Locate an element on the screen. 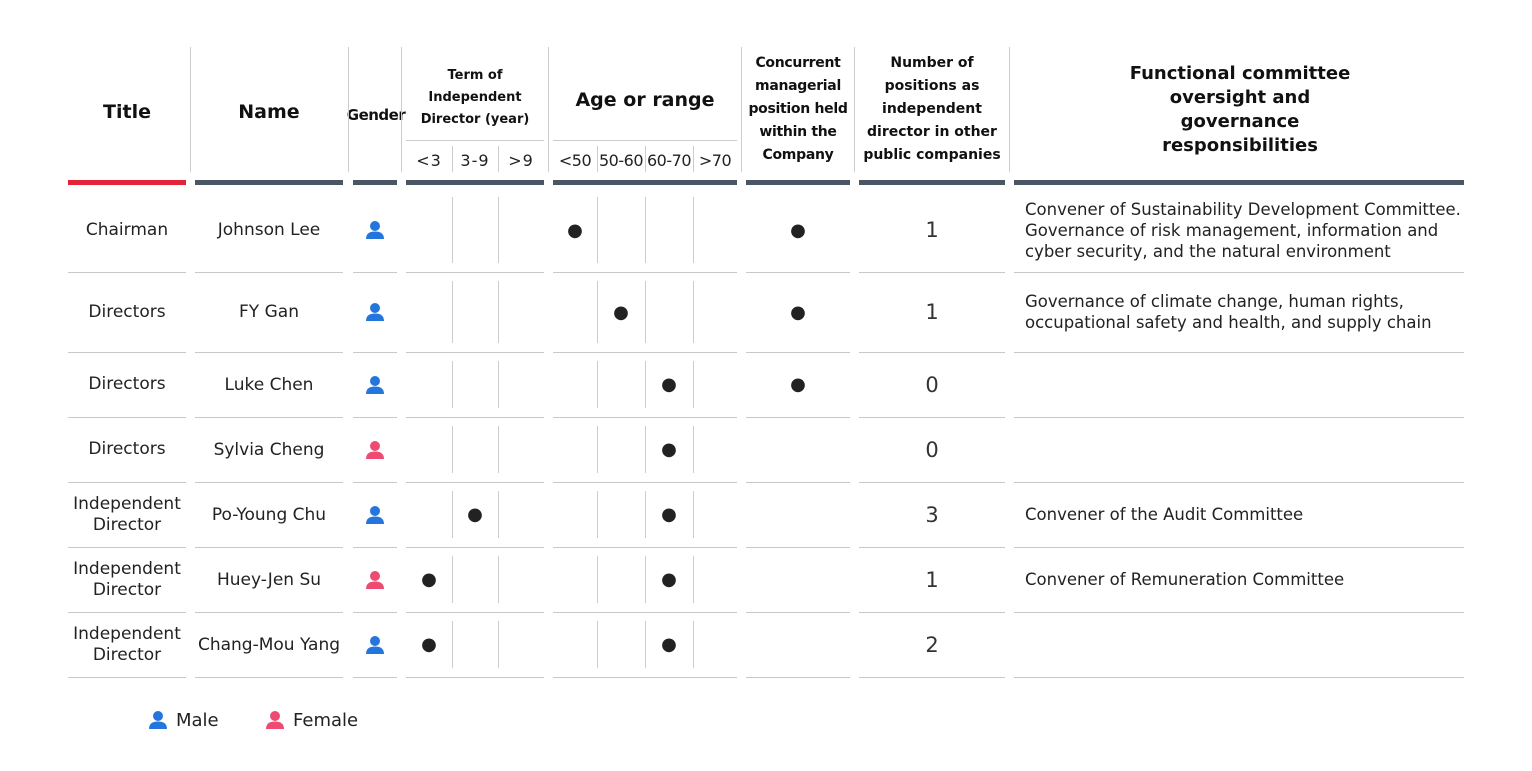  cell-title: Directors is located at coordinates (127, 311).